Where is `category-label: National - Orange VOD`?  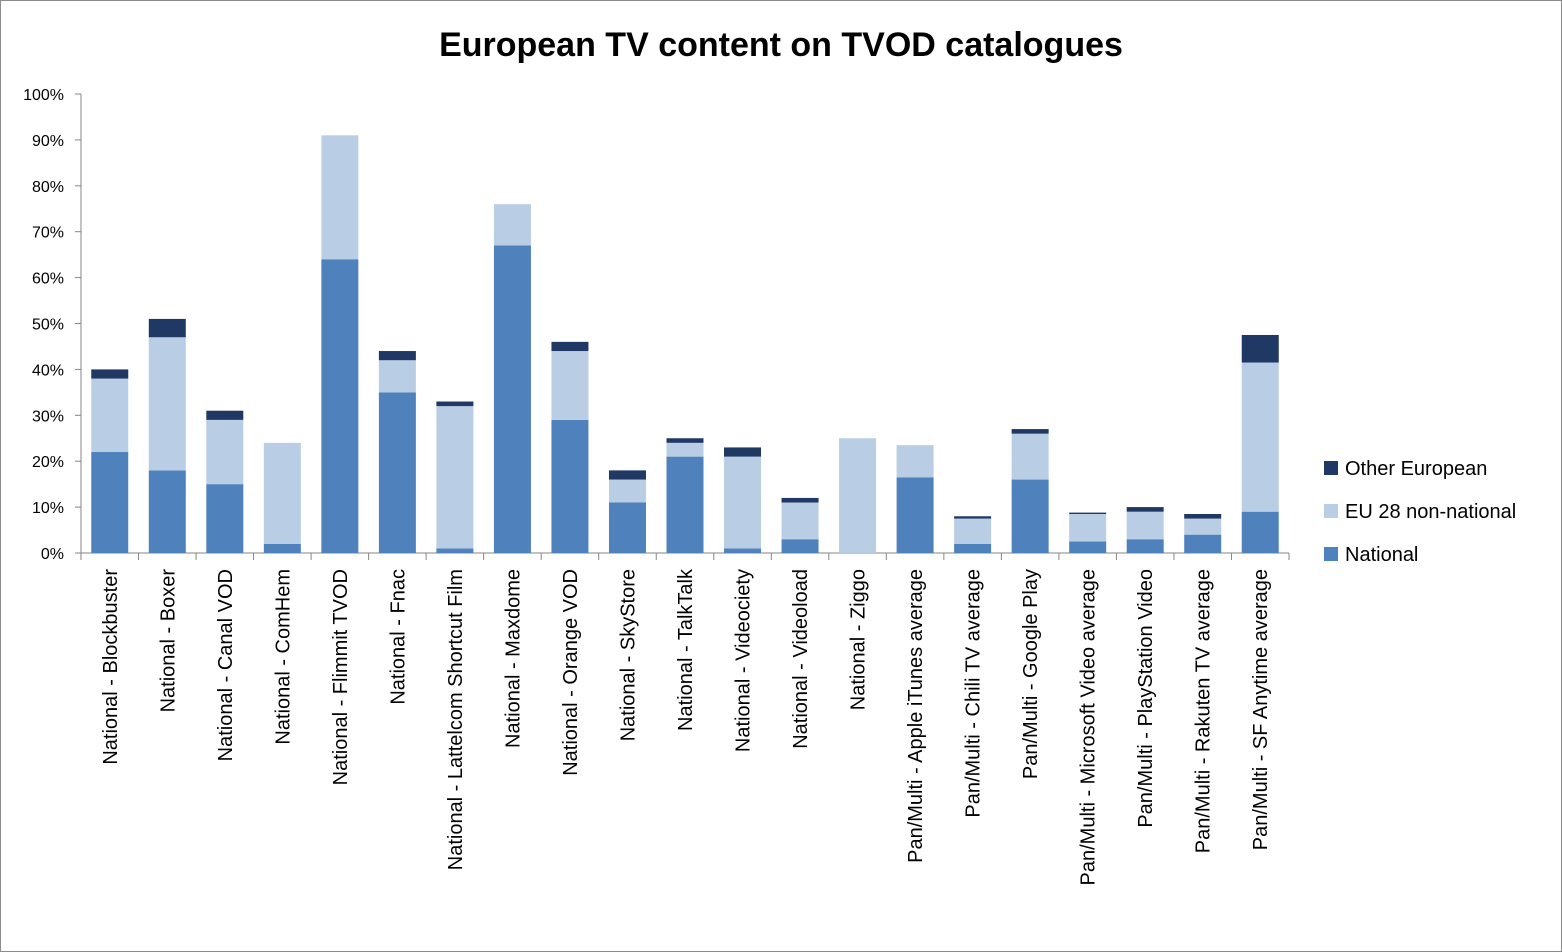 category-label: National - Orange VOD is located at coordinates (571, 672).